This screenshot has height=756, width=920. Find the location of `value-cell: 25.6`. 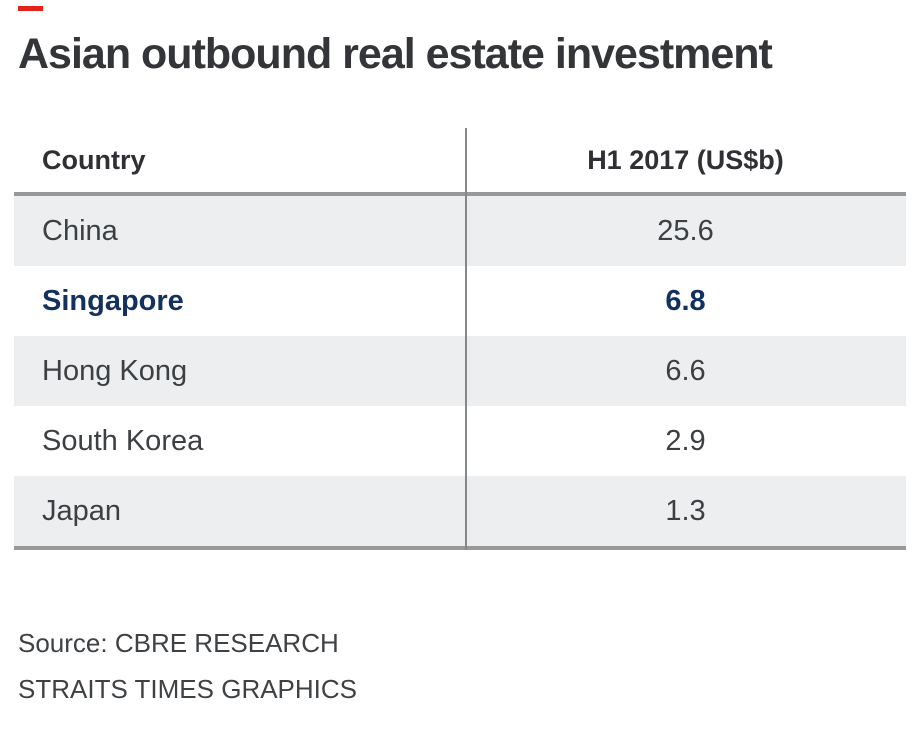

value-cell: 25.6 is located at coordinates (685, 230).